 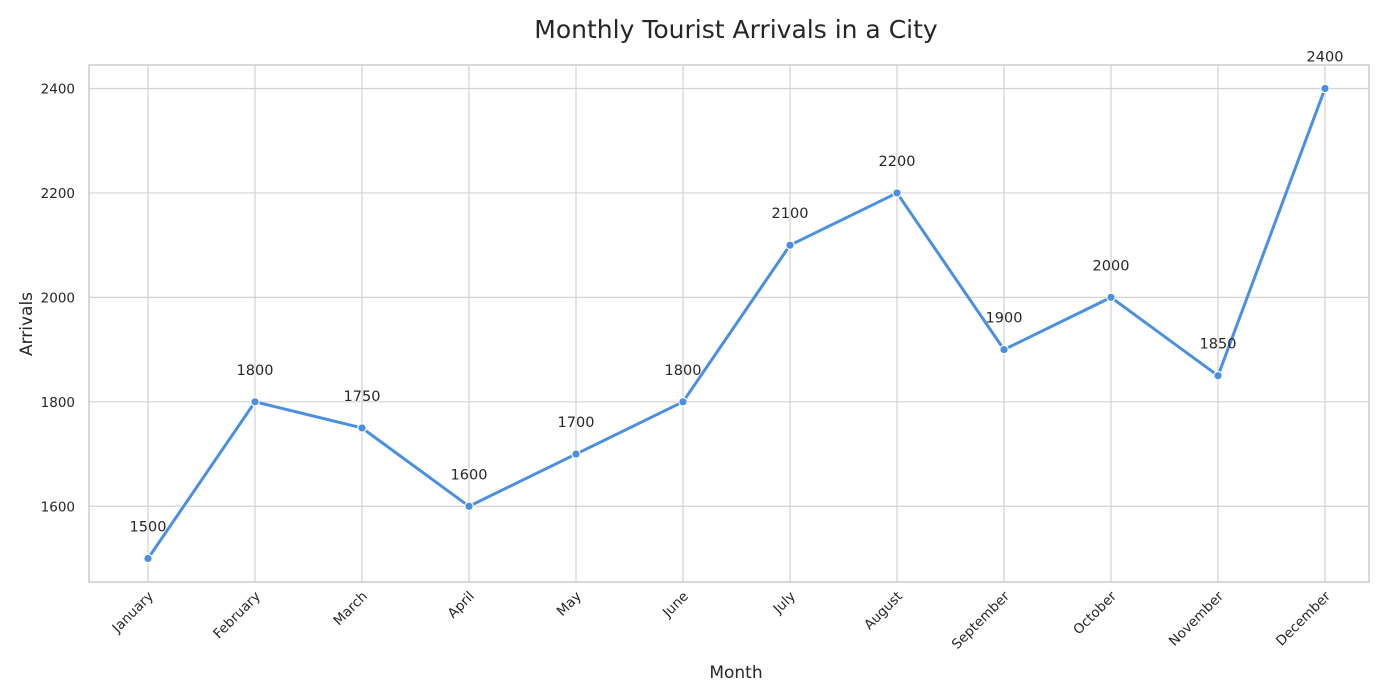 I want to click on y-axis-label: Arrivals, so click(x=27, y=324).